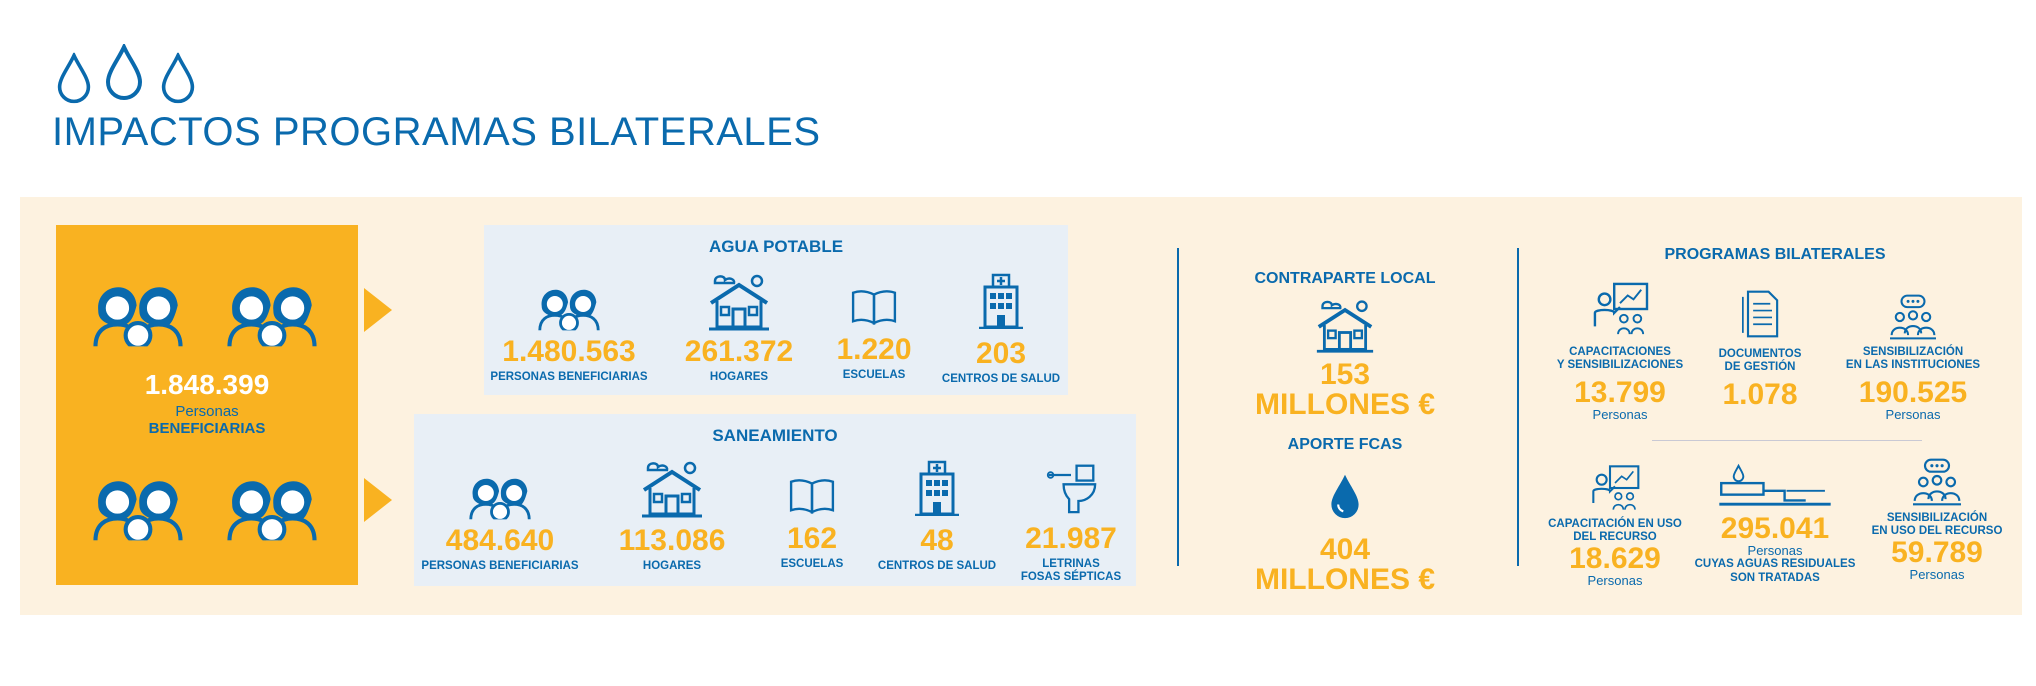 This screenshot has width=2036, height=686. What do you see at coordinates (1071, 538) in the screenshot?
I see `stat-value: 21.987` at bounding box center [1071, 538].